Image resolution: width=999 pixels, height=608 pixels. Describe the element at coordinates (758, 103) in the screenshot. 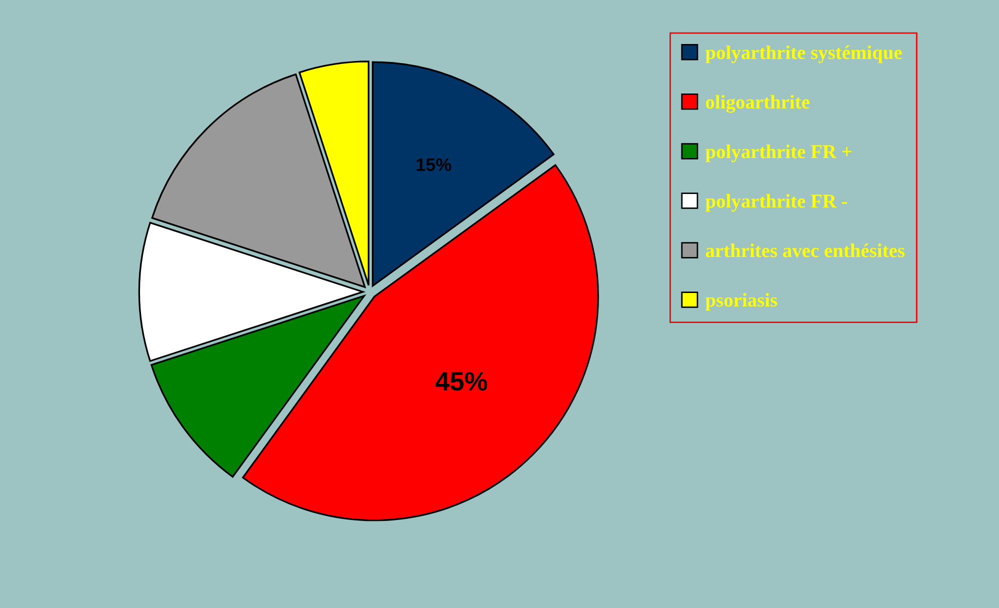

I see `legend-label: oligoarthrite` at that location.